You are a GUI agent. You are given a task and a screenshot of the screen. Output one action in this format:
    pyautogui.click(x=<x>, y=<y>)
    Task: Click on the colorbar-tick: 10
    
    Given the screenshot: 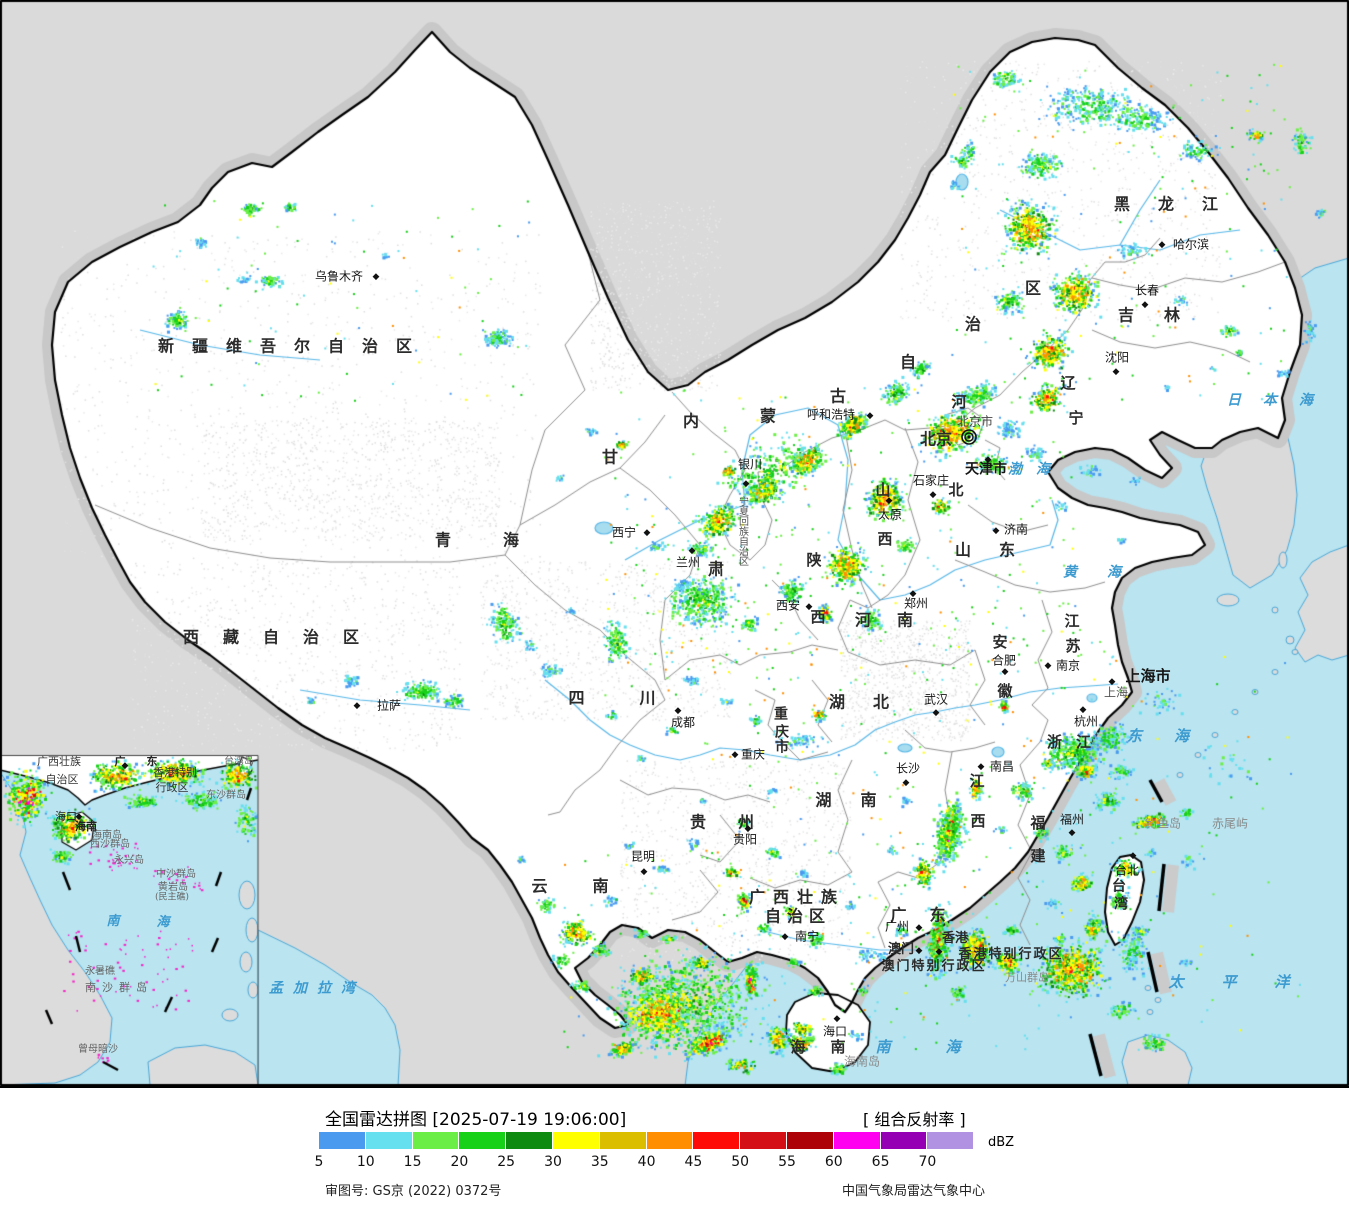 What is the action you would take?
    pyautogui.click(x=365, y=1162)
    